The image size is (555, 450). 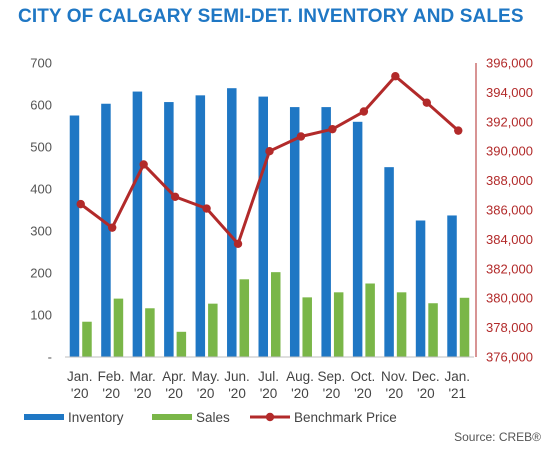 What do you see at coordinates (41, 189) in the screenshot?
I see `left-axis-tick-label: 400` at bounding box center [41, 189].